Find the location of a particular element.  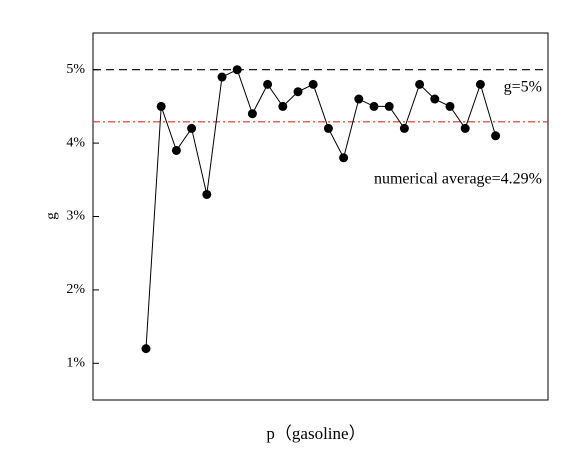

y-tick-label: 3% is located at coordinates (75, 216).